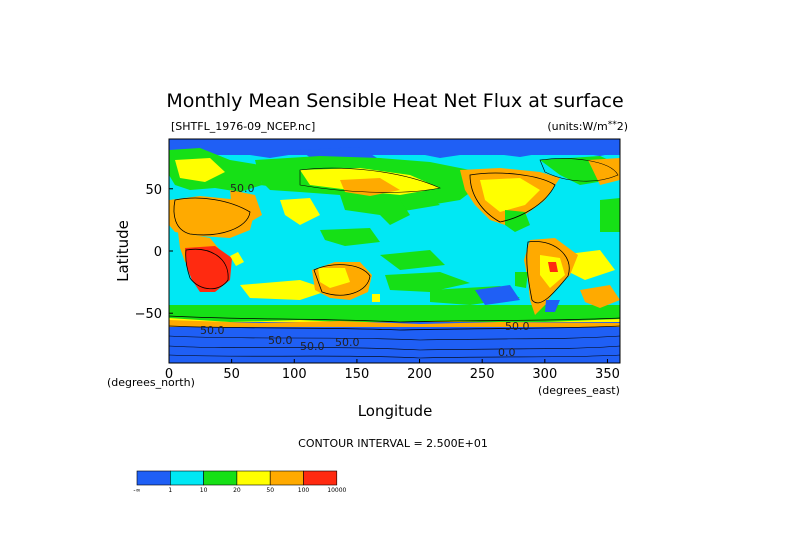 The image size is (789, 558). What do you see at coordinates (153, 190) in the screenshot?
I see `y-tick-label: 50` at bounding box center [153, 190].